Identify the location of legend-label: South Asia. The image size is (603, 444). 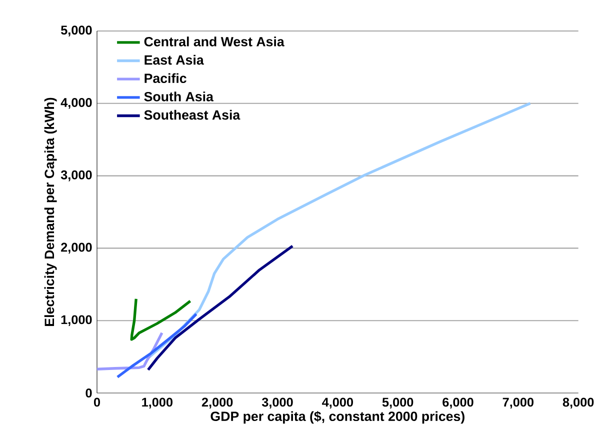
(179, 97).